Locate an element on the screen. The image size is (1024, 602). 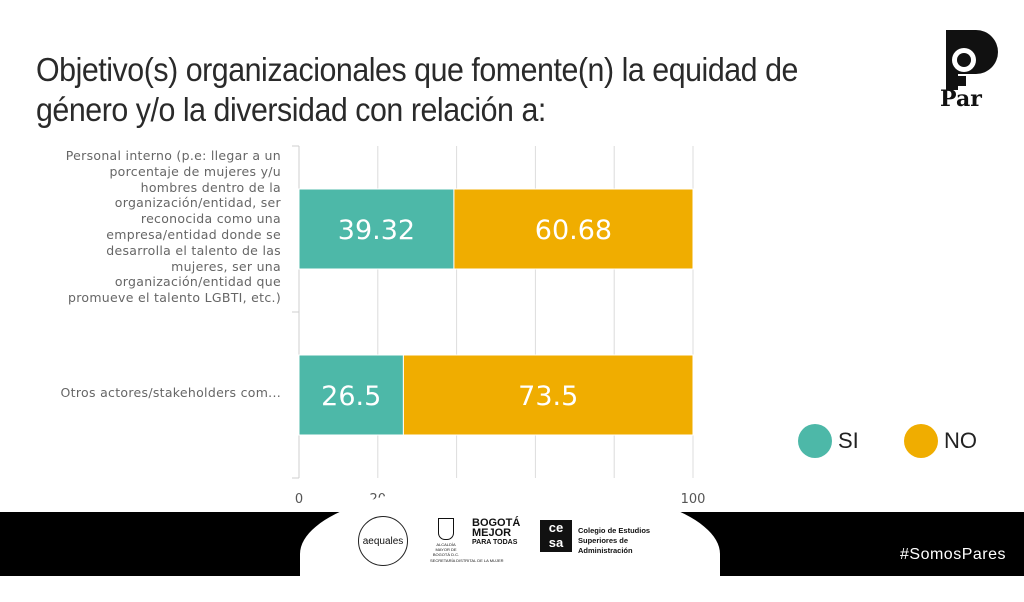
x-tick-label: 0 is located at coordinates (299, 499).